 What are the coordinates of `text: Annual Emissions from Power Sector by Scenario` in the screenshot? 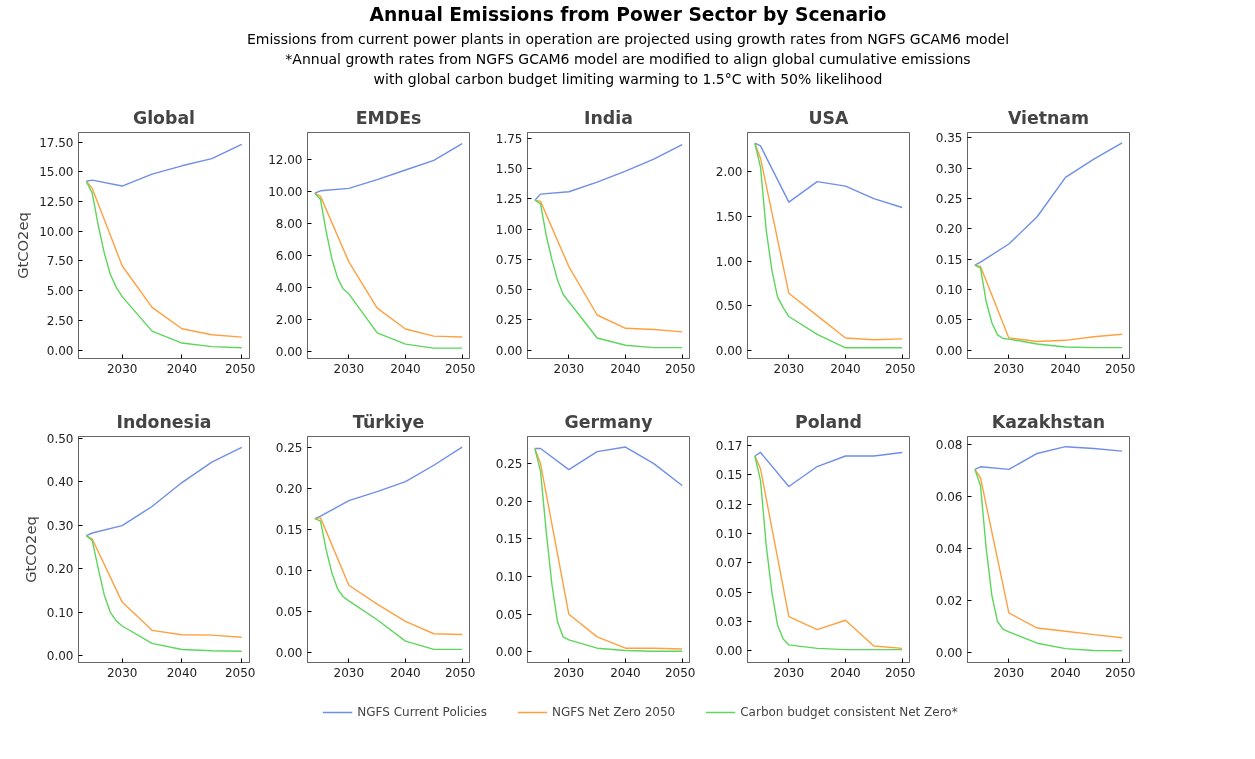 It's located at (628, 14).